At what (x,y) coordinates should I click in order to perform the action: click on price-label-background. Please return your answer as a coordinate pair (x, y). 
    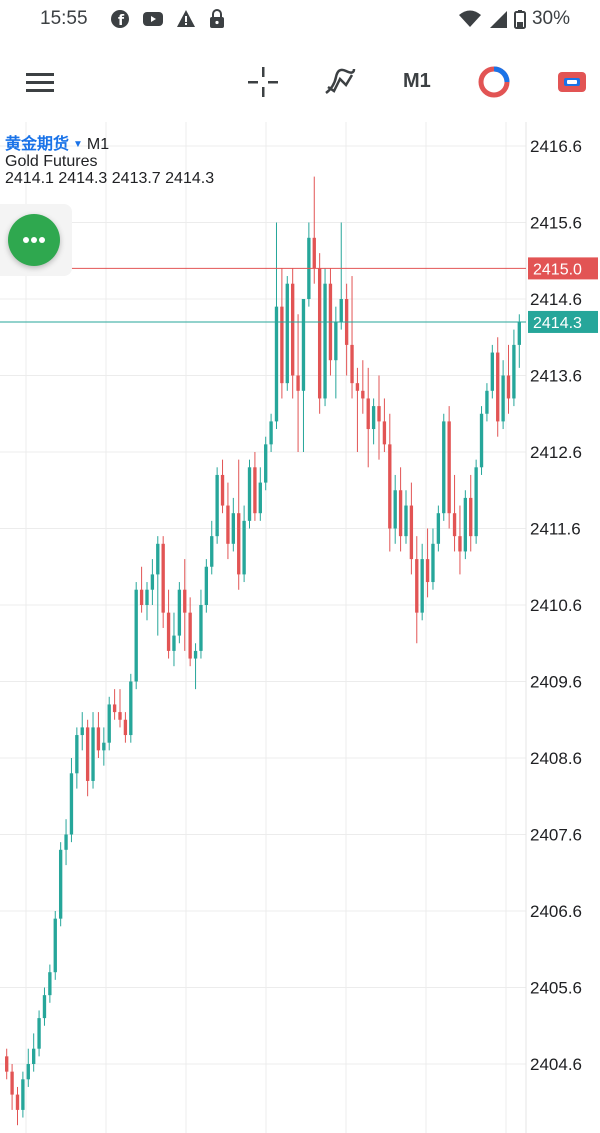
    Looking at the image, I should click on (563, 268).